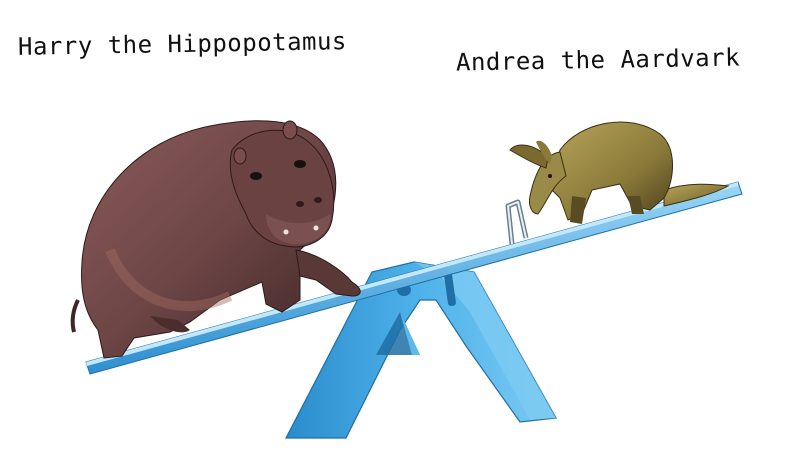 The width and height of the screenshot is (800, 464). What do you see at coordinates (619, 172) in the screenshot?
I see `aardvark` at bounding box center [619, 172].